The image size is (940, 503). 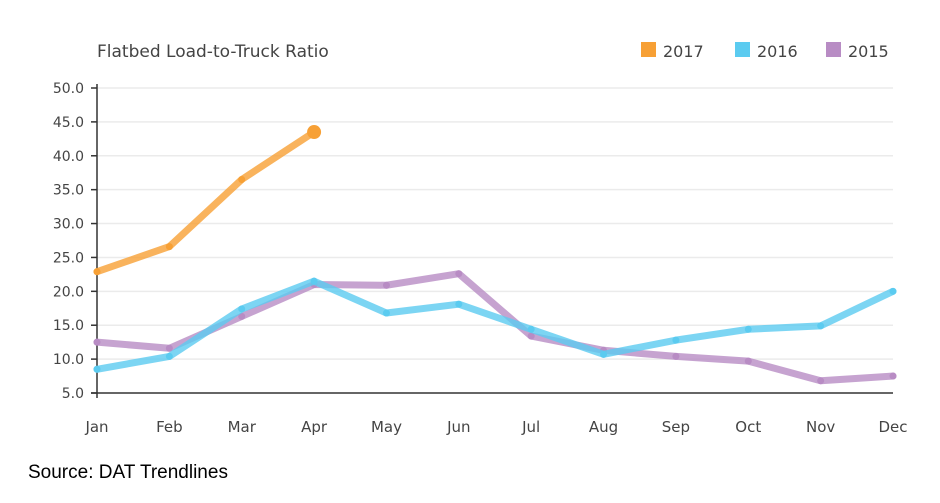 I want to click on x-tick-label: Feb, so click(x=169, y=427).